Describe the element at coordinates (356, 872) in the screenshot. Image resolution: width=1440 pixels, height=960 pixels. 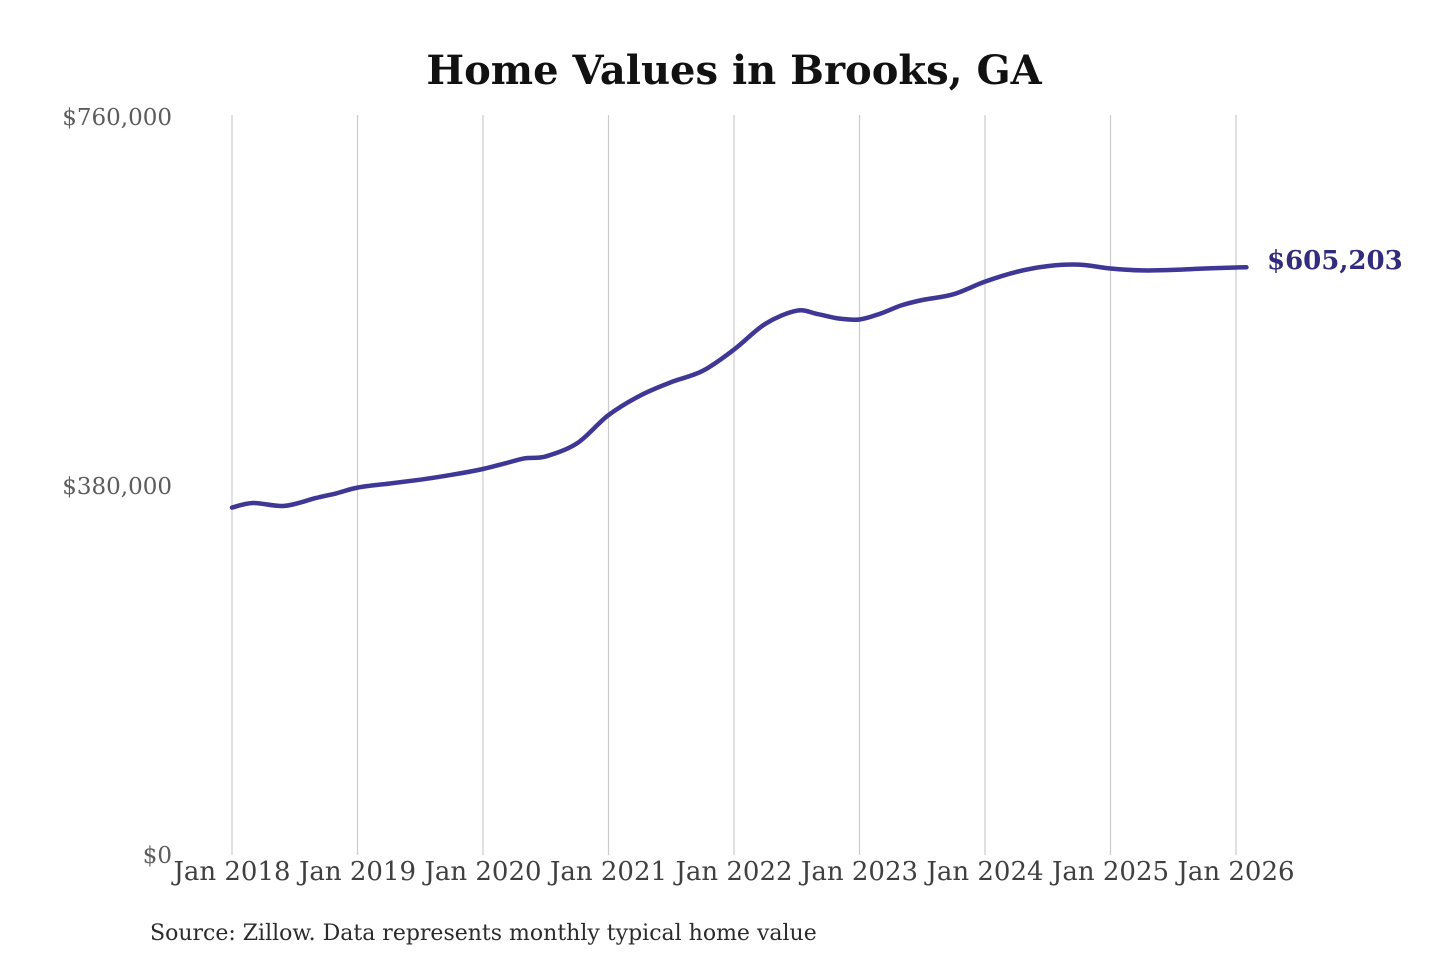
I see `x-tick-label: Jan 2019` at that location.